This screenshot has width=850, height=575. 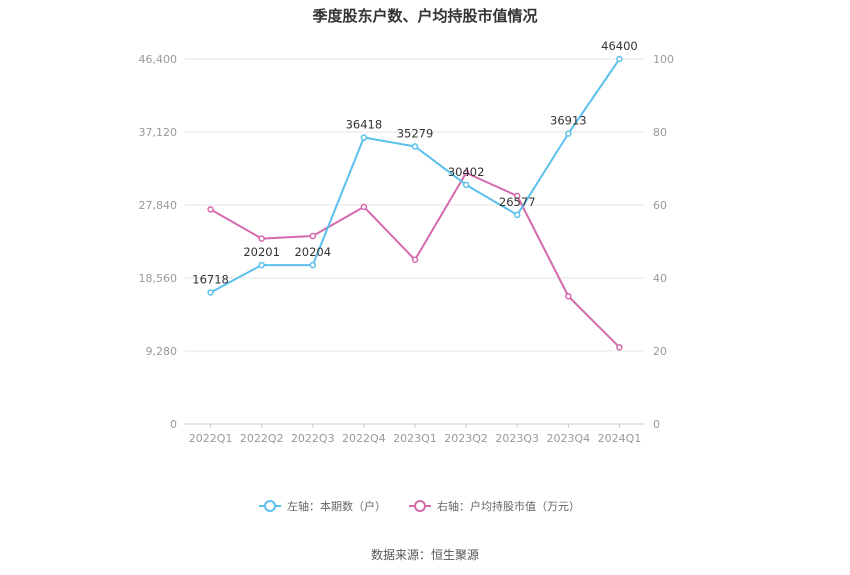 What do you see at coordinates (415, 133) in the screenshot?
I see `data-label: 35279` at bounding box center [415, 133].